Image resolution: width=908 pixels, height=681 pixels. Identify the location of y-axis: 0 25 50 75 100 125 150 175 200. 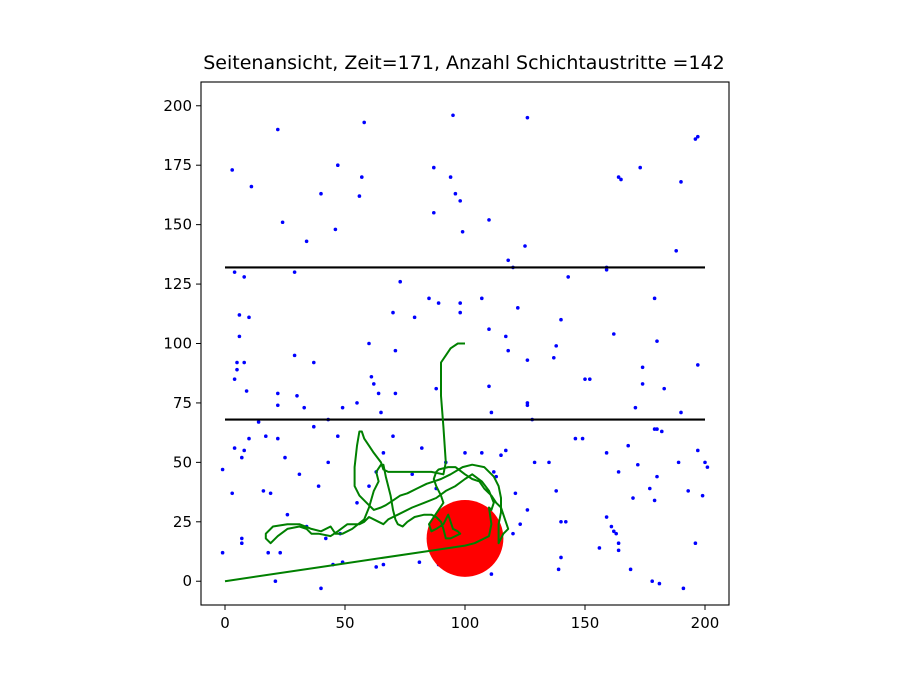
(182, 343).